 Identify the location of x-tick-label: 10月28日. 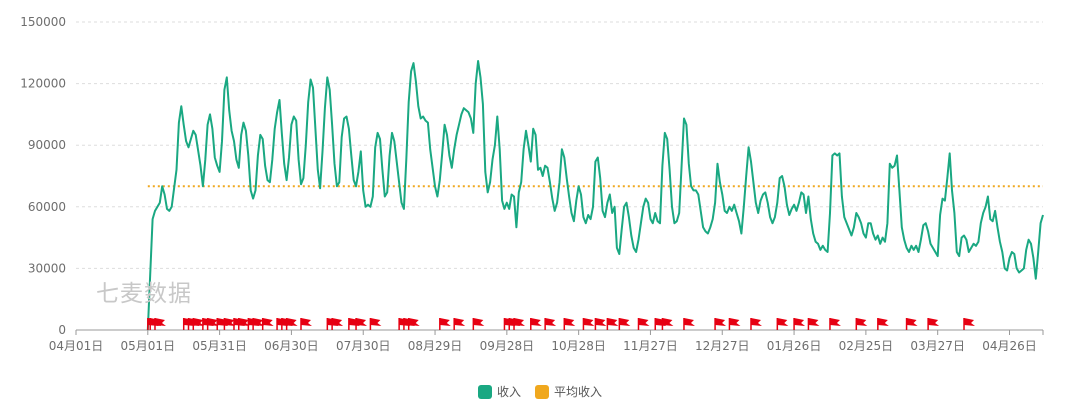
(578, 346).